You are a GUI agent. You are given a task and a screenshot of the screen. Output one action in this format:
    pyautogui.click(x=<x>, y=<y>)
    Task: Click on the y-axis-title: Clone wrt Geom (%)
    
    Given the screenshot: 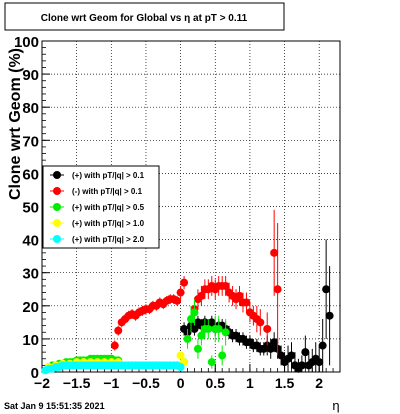 What is the action you would take?
    pyautogui.click(x=15, y=124)
    